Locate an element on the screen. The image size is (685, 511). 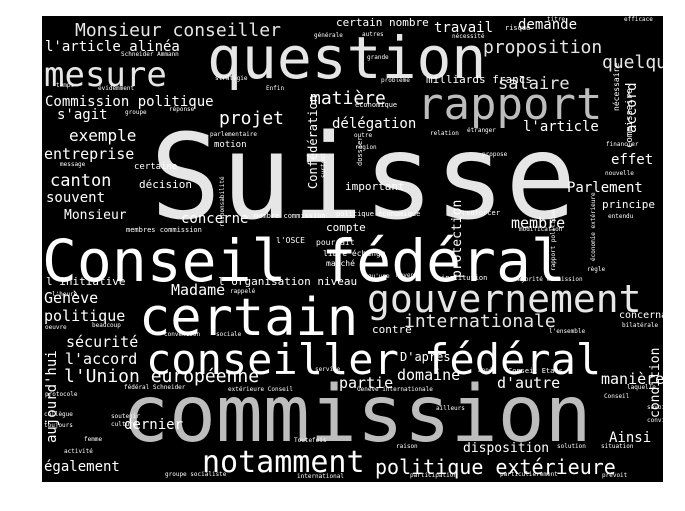
word-travail: travail is located at coordinates (463, 28).